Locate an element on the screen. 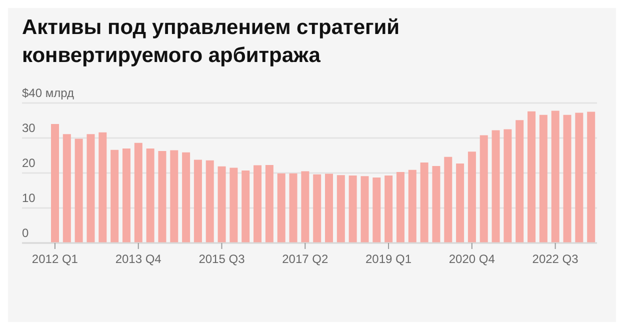  y-tick-label: 0 is located at coordinates (25, 233).